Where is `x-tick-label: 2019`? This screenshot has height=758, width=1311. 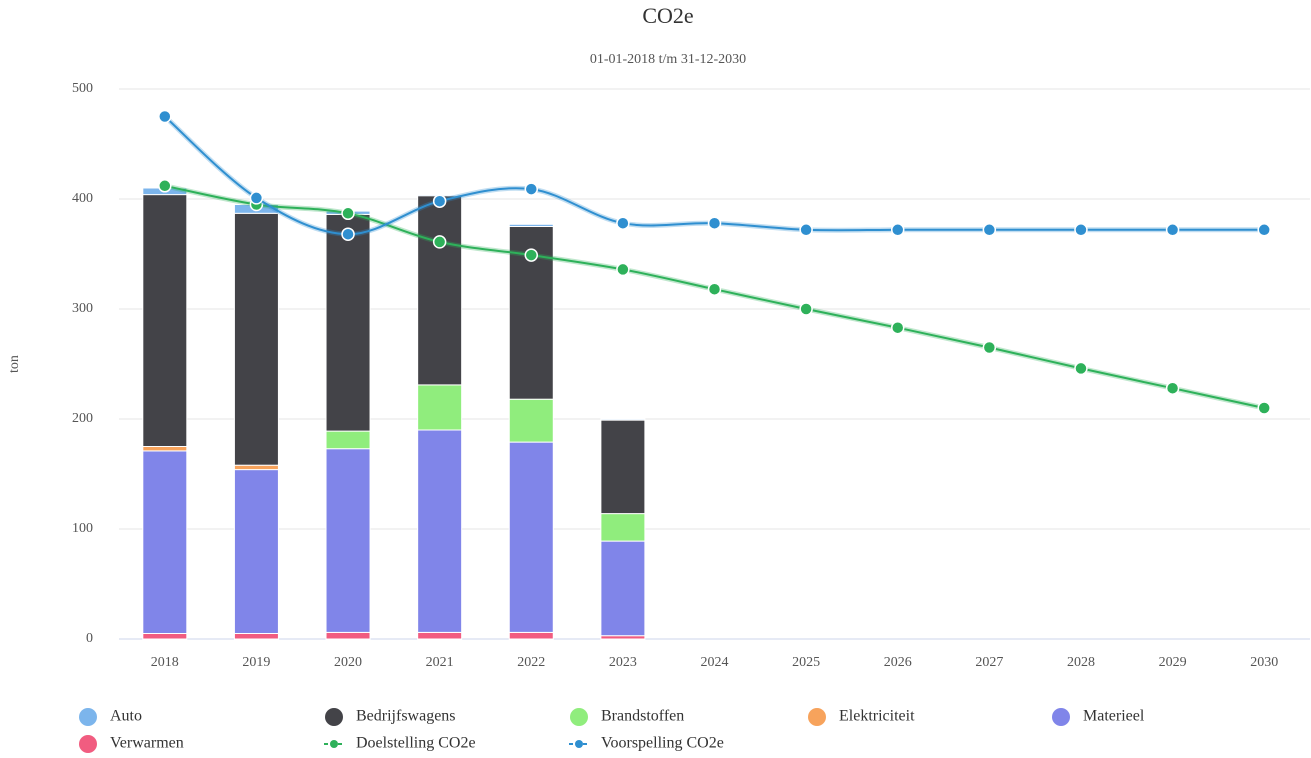
x-tick-label: 2019 is located at coordinates (256, 662).